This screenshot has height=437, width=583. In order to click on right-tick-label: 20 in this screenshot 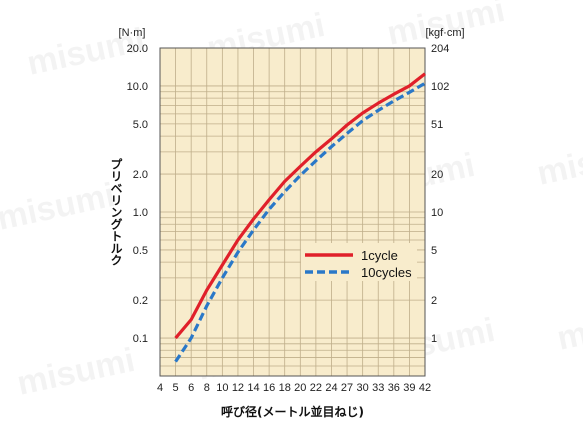, I will do `click(437, 175)`.